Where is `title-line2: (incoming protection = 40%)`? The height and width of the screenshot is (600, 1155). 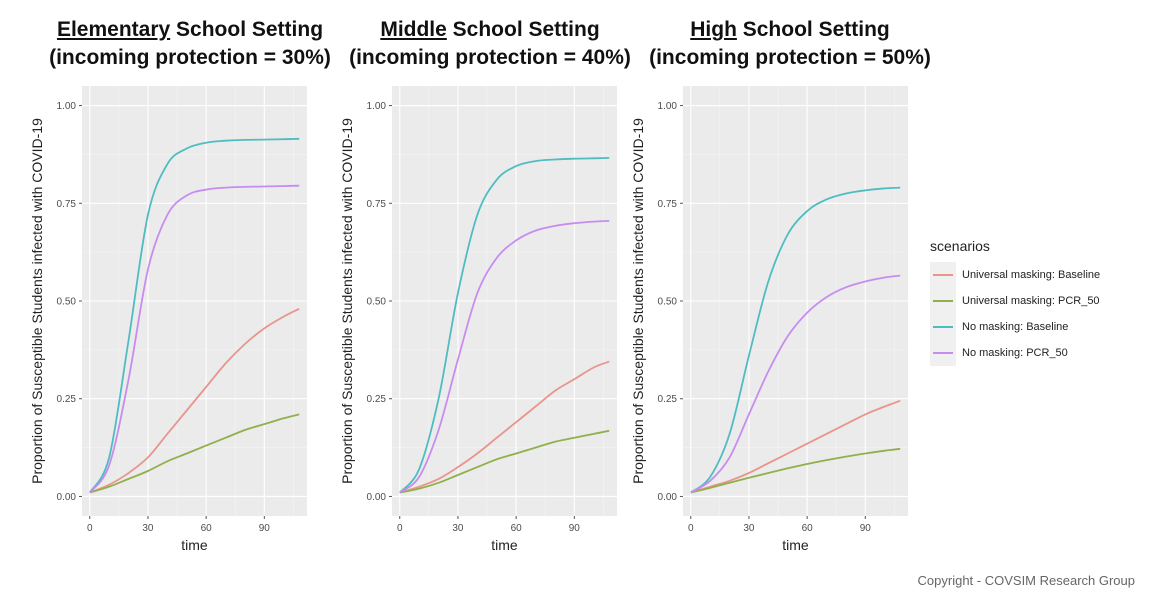
title-line2: (incoming protection = 40%) is located at coordinates (490, 57).